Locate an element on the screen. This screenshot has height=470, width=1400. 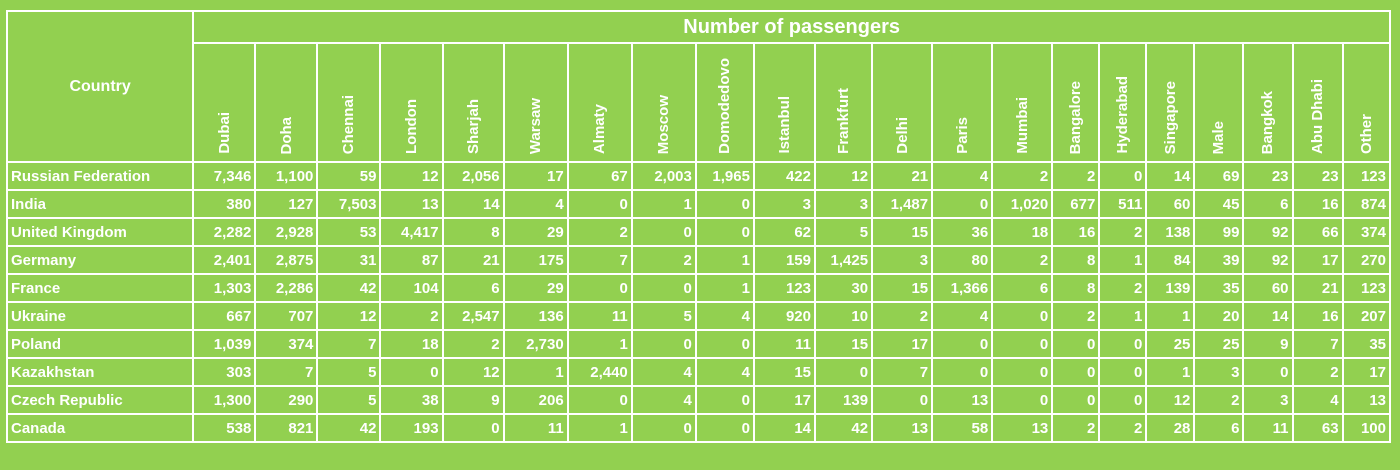
passenger-count-cell: 270 is located at coordinates (1366, 260).